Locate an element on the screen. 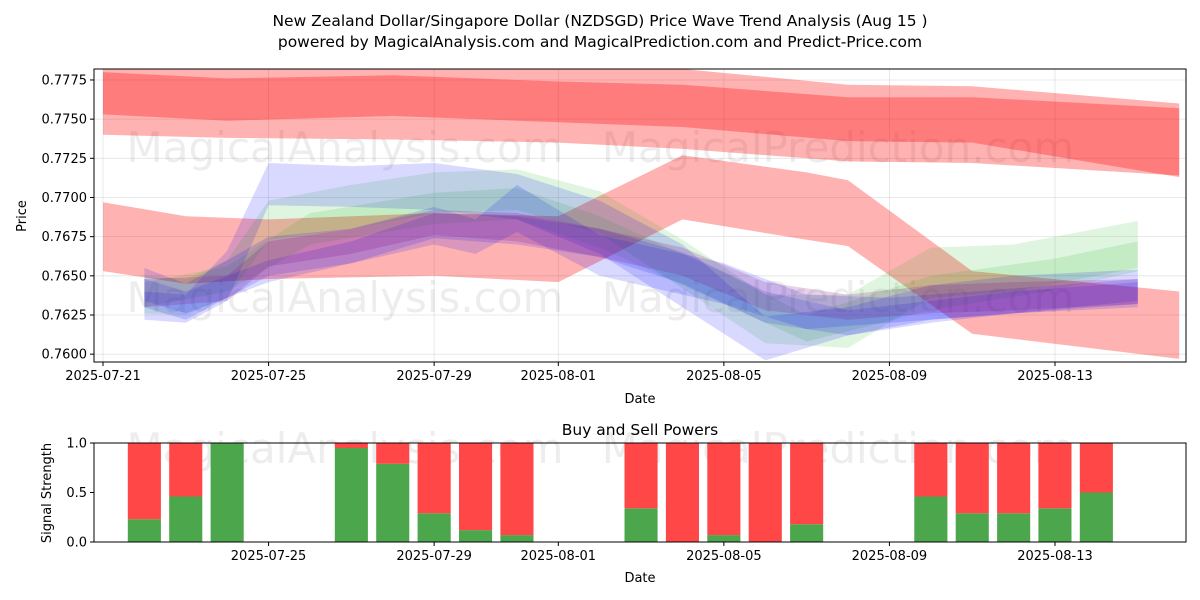  y-tick-label: 0.7700 is located at coordinates (65, 198).